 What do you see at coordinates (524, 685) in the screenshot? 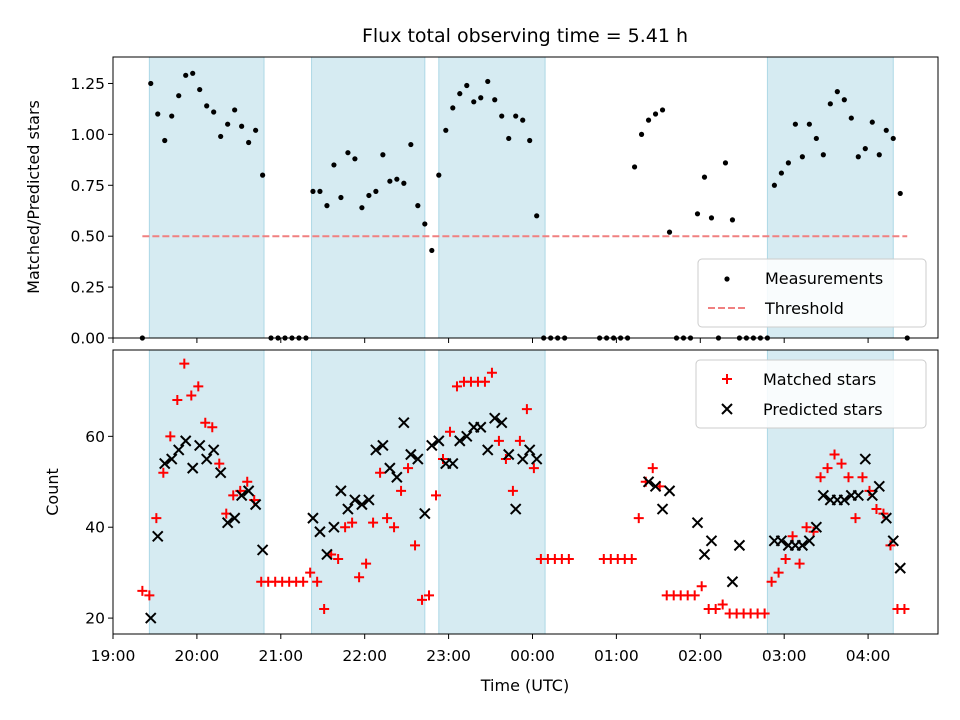
I see `x-axis-title: Time (UTC)` at bounding box center [524, 685].